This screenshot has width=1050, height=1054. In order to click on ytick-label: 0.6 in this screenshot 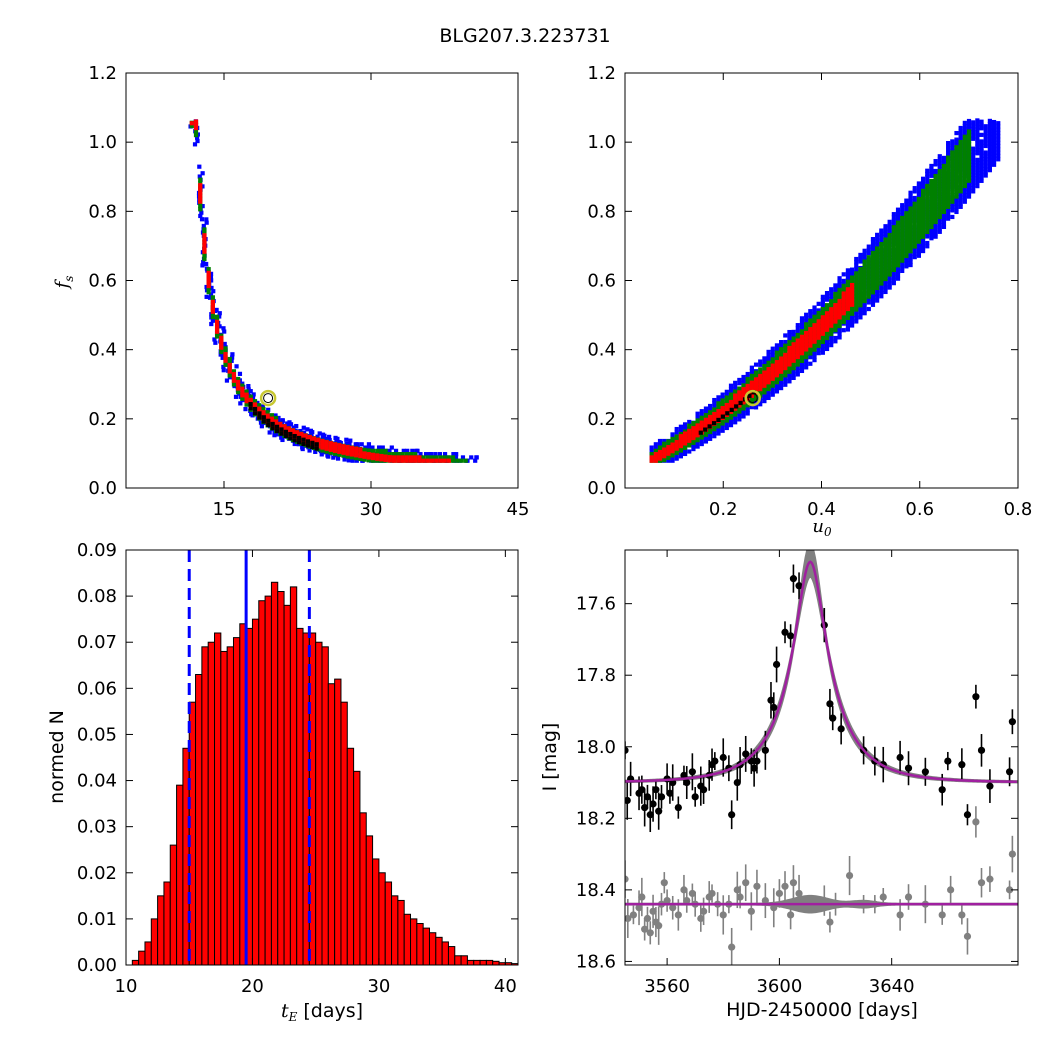, I will do `click(102, 281)`.